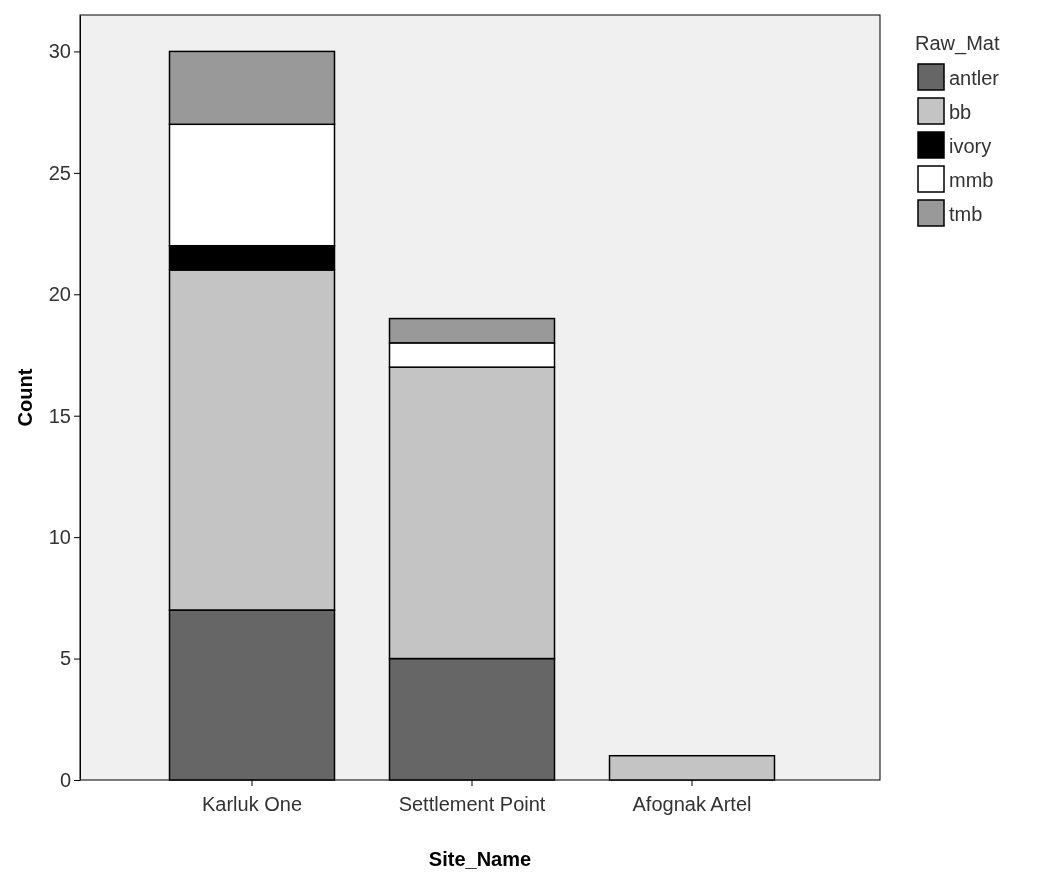  What do you see at coordinates (59, 51) in the screenshot?
I see `y-tick-label: 30` at bounding box center [59, 51].